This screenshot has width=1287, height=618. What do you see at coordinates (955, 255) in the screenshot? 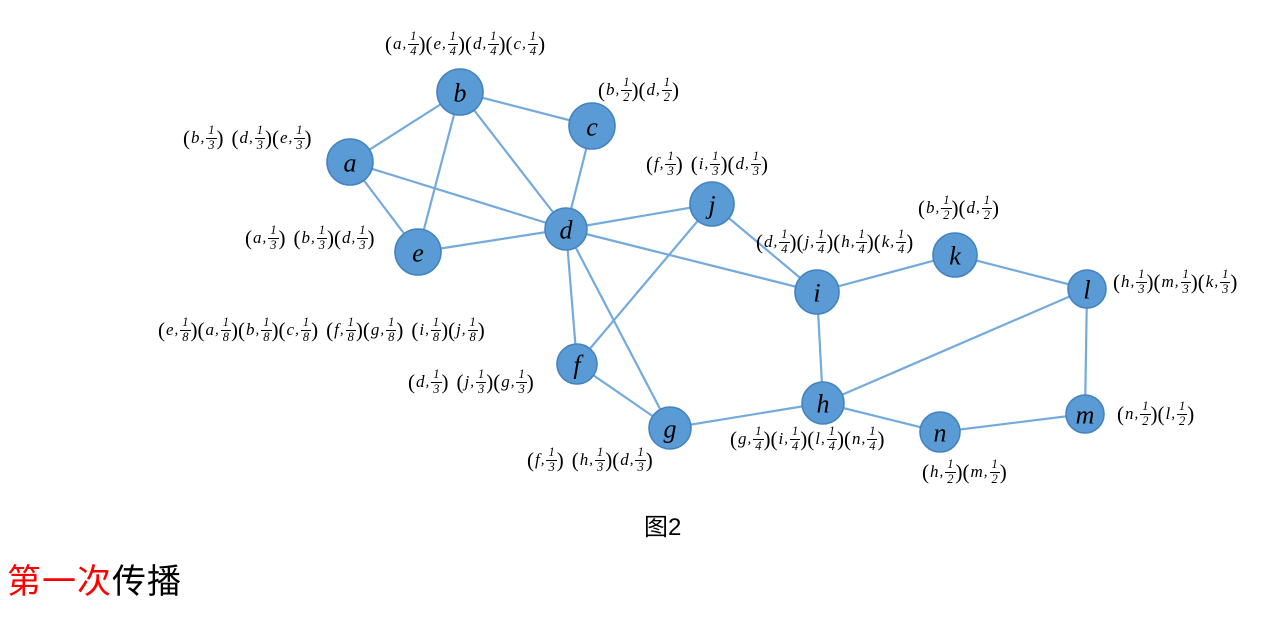
I see `node-k` at bounding box center [955, 255].